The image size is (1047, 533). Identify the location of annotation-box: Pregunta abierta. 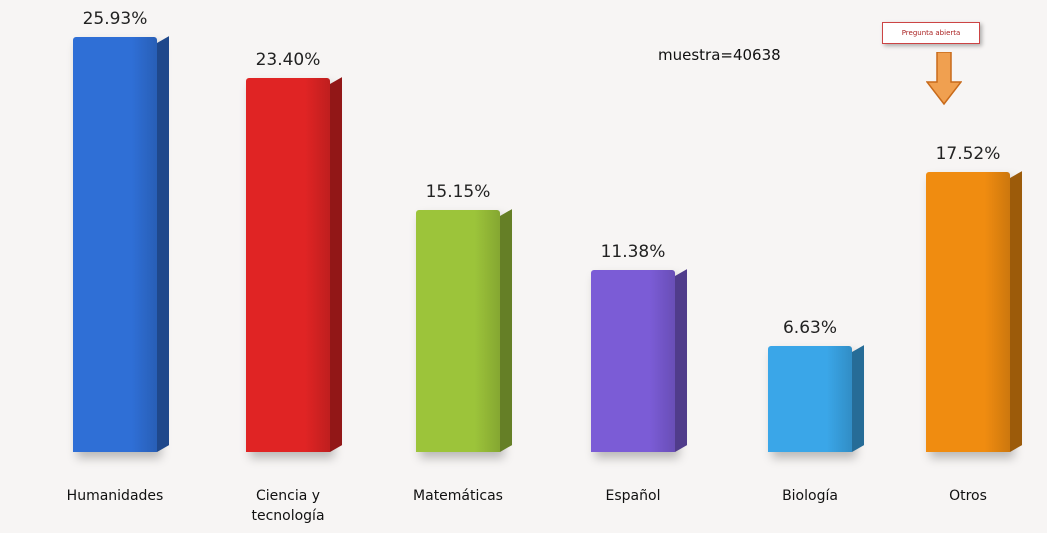
(931, 33).